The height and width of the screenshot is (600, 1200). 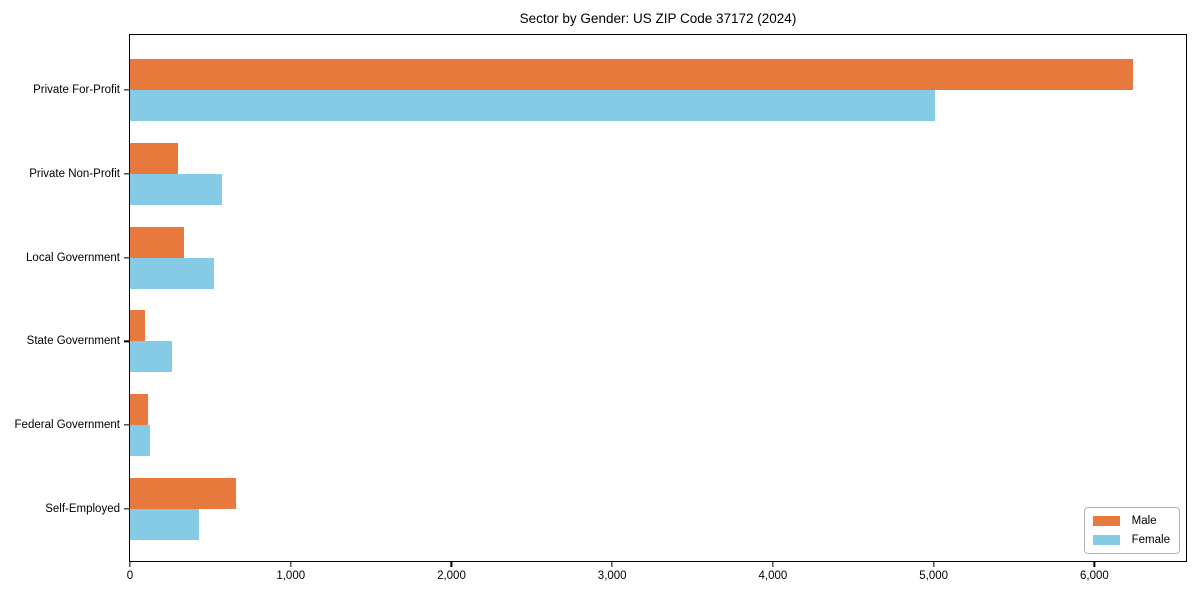 What do you see at coordinates (73, 257) in the screenshot?
I see `y-axis-label-2: Local Government` at bounding box center [73, 257].